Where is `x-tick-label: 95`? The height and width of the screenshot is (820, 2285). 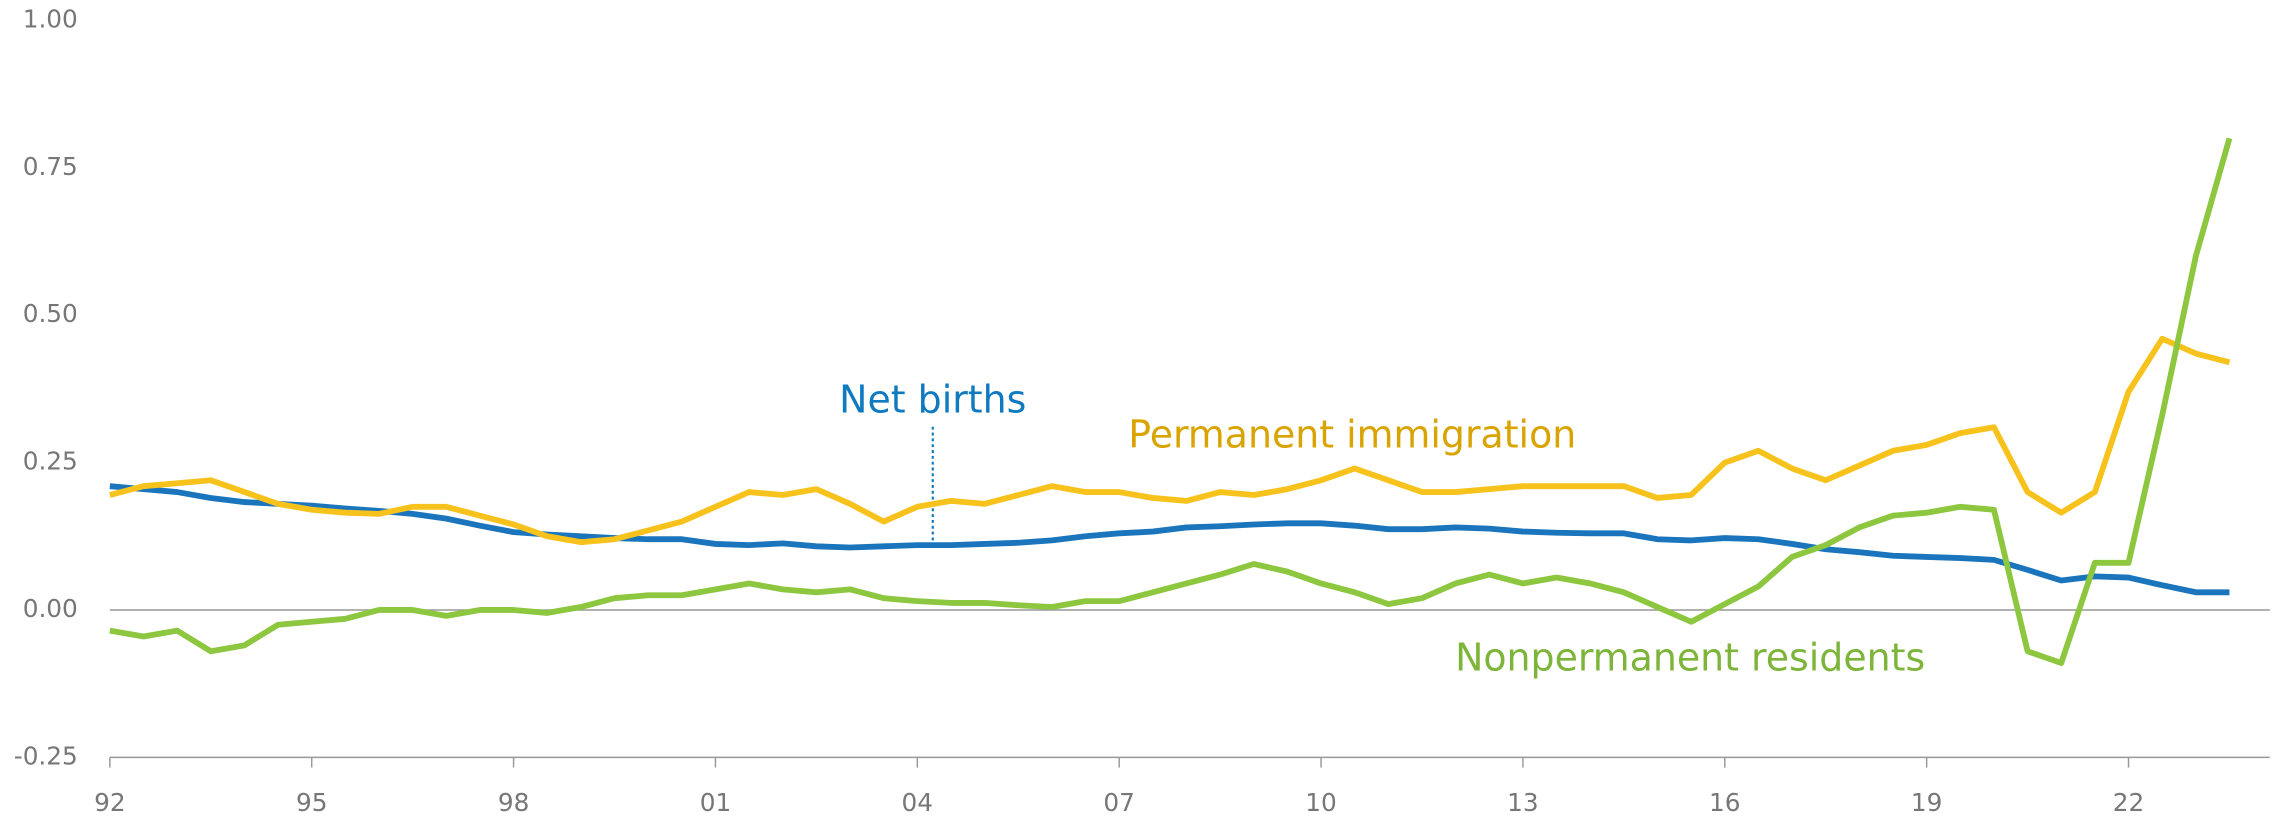 x-tick-label: 95 is located at coordinates (312, 802).